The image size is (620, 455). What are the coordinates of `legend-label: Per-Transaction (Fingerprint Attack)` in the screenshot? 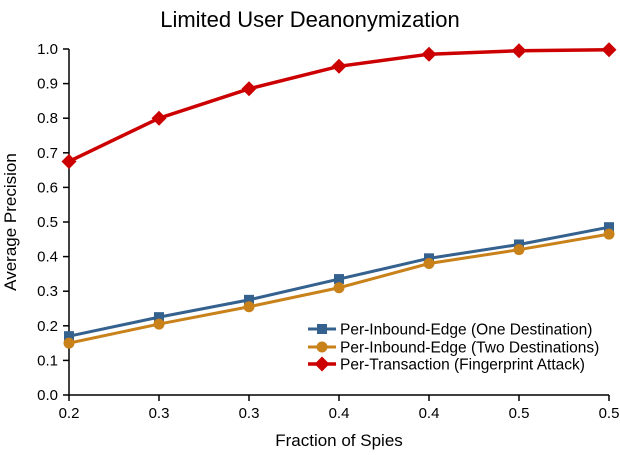 It's located at (462, 365).